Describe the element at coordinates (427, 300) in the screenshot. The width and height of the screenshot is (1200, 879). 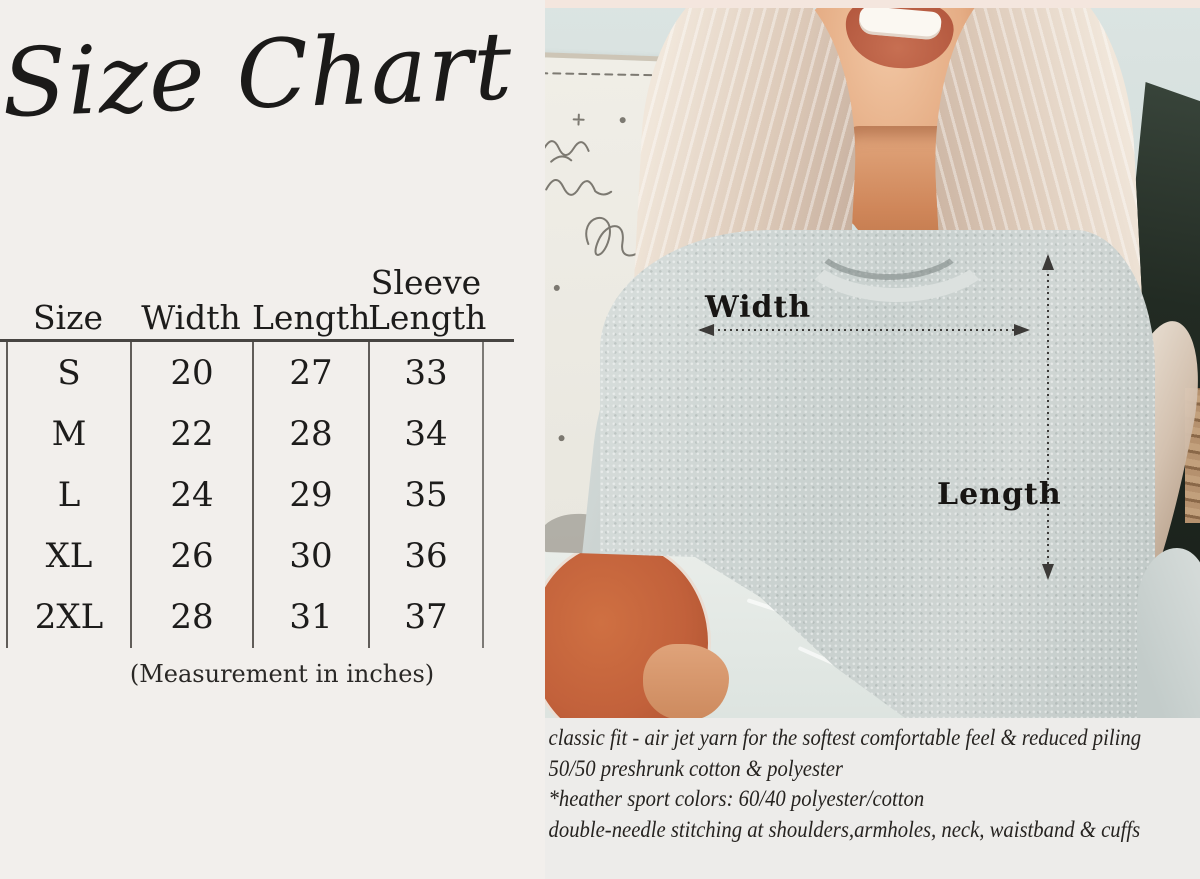
I see `column-header-sleeve-length: Sleeve Length` at that location.